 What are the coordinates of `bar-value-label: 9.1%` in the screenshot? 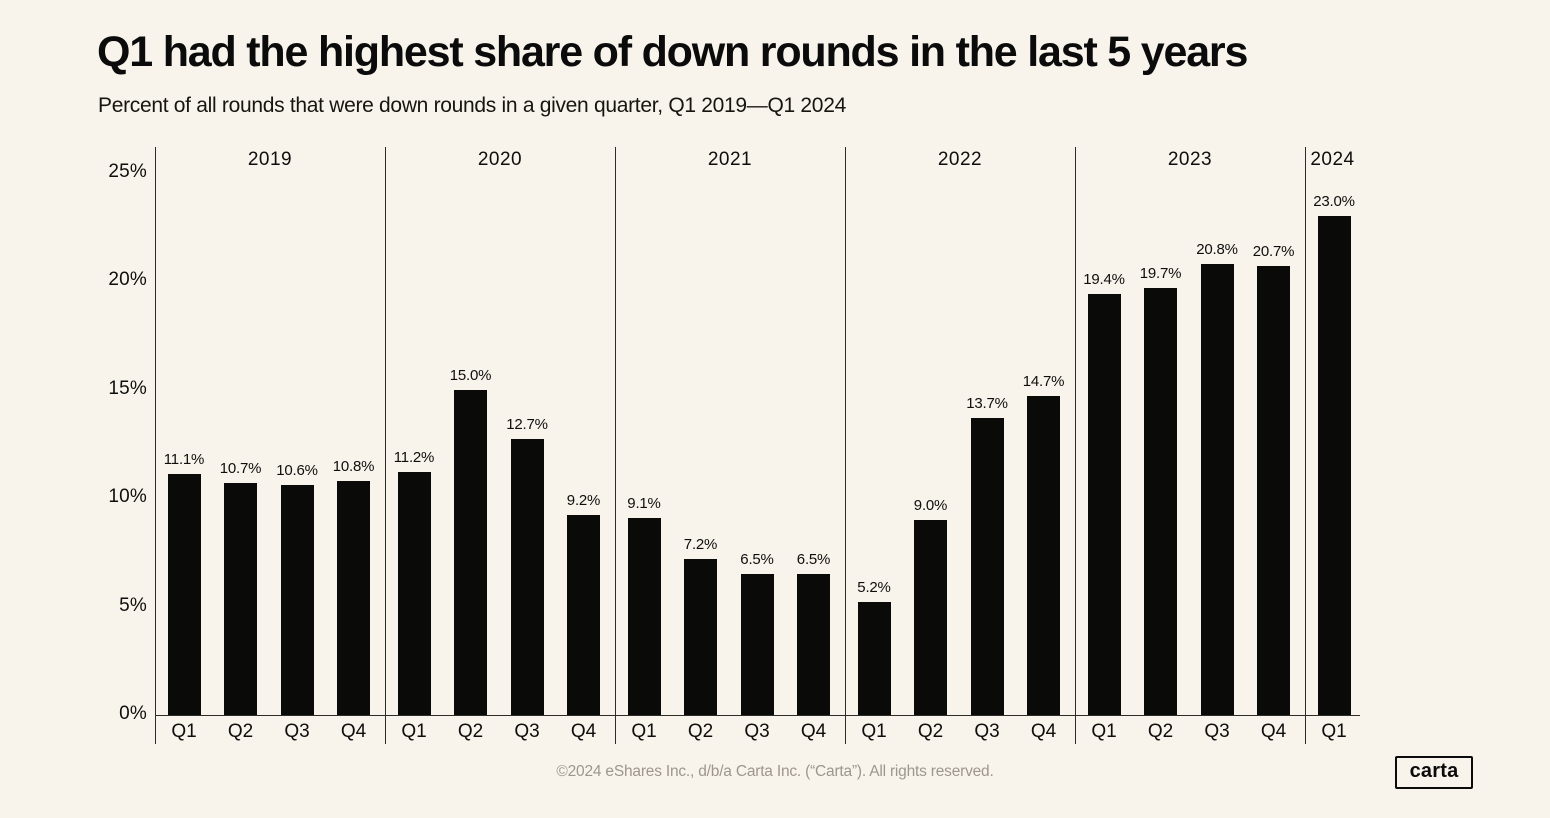 It's located at (644, 503).